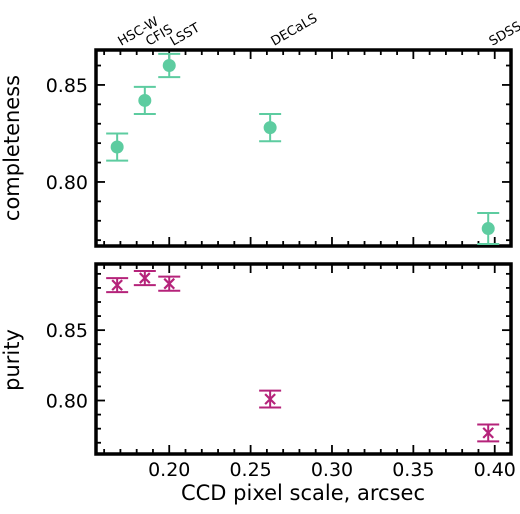 The width and height of the screenshot is (520, 514). I want to click on purity-ytick-labels: 0.80 0.85, so click(67, 366).